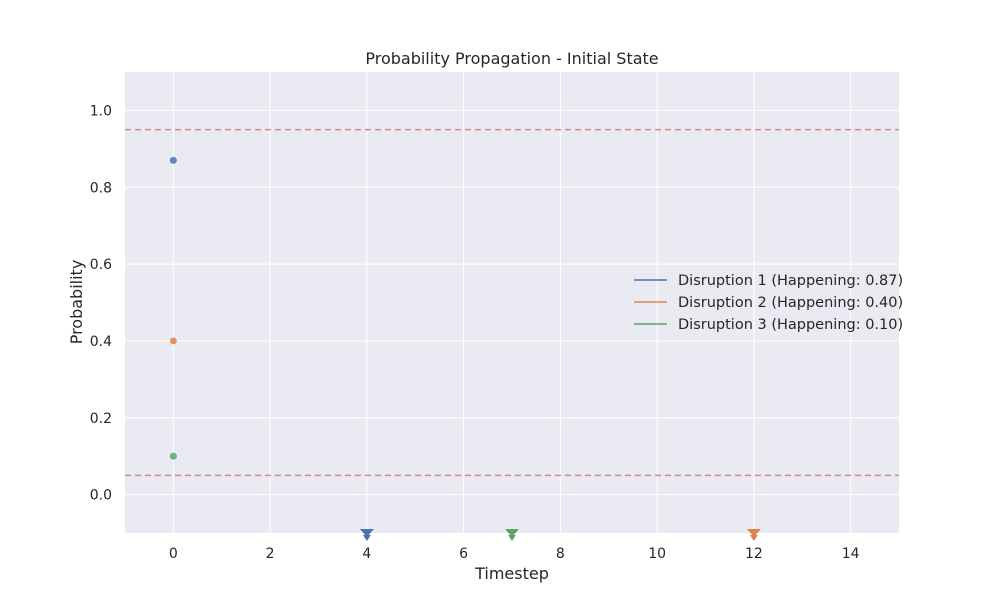 This screenshot has height=600, width=1000. What do you see at coordinates (790, 303) in the screenshot?
I see `legend-label: Disruption 2 (Happening: 0.40)` at bounding box center [790, 303].